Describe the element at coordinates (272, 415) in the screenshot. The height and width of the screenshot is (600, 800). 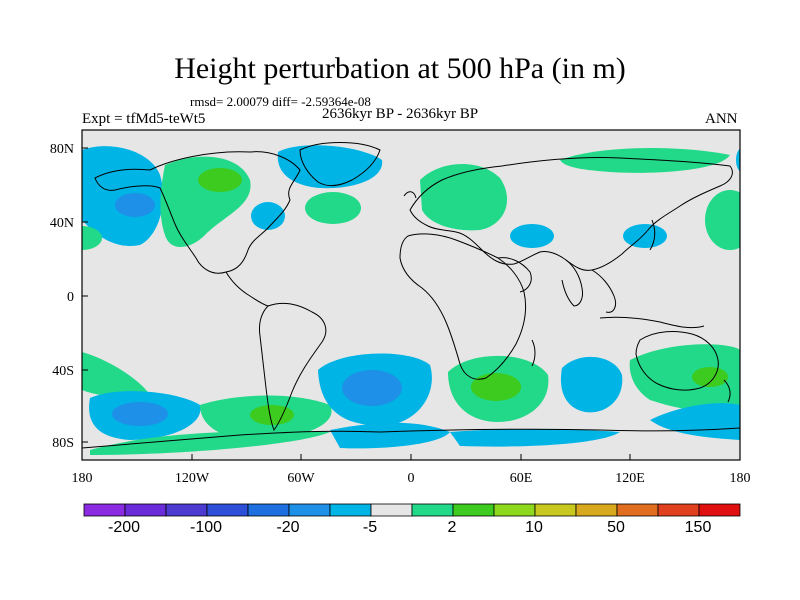
I see `contour-core-drake` at that location.